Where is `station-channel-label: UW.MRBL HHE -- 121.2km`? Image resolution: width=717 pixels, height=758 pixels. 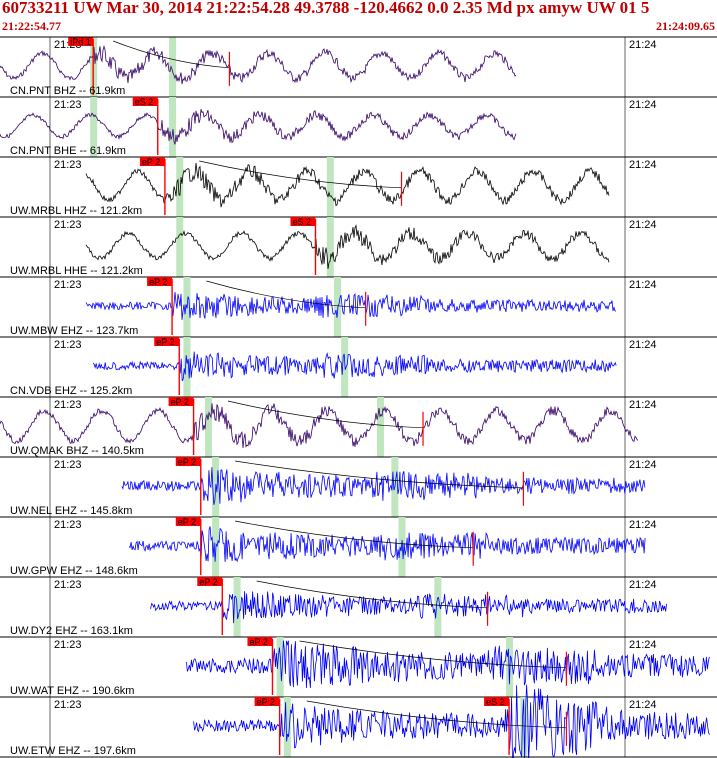 station-channel-label: UW.MRBL HHE -- 121.2km is located at coordinates (76, 271).